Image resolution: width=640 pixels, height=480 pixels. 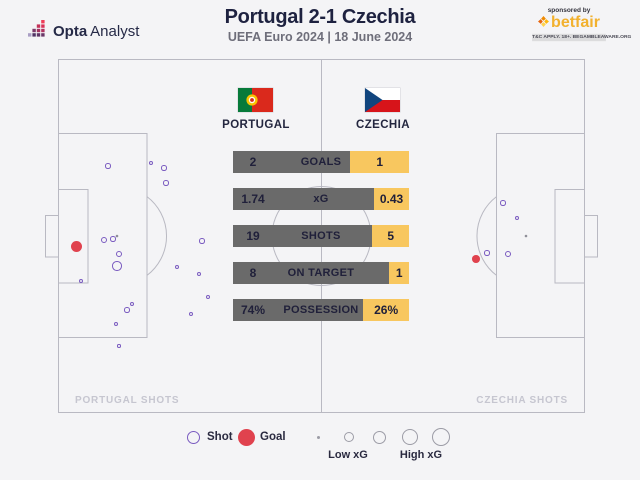 I want to click on page-subtitle: UEFA Euro 2024 | 18 June 2024, so click(x=320, y=37).